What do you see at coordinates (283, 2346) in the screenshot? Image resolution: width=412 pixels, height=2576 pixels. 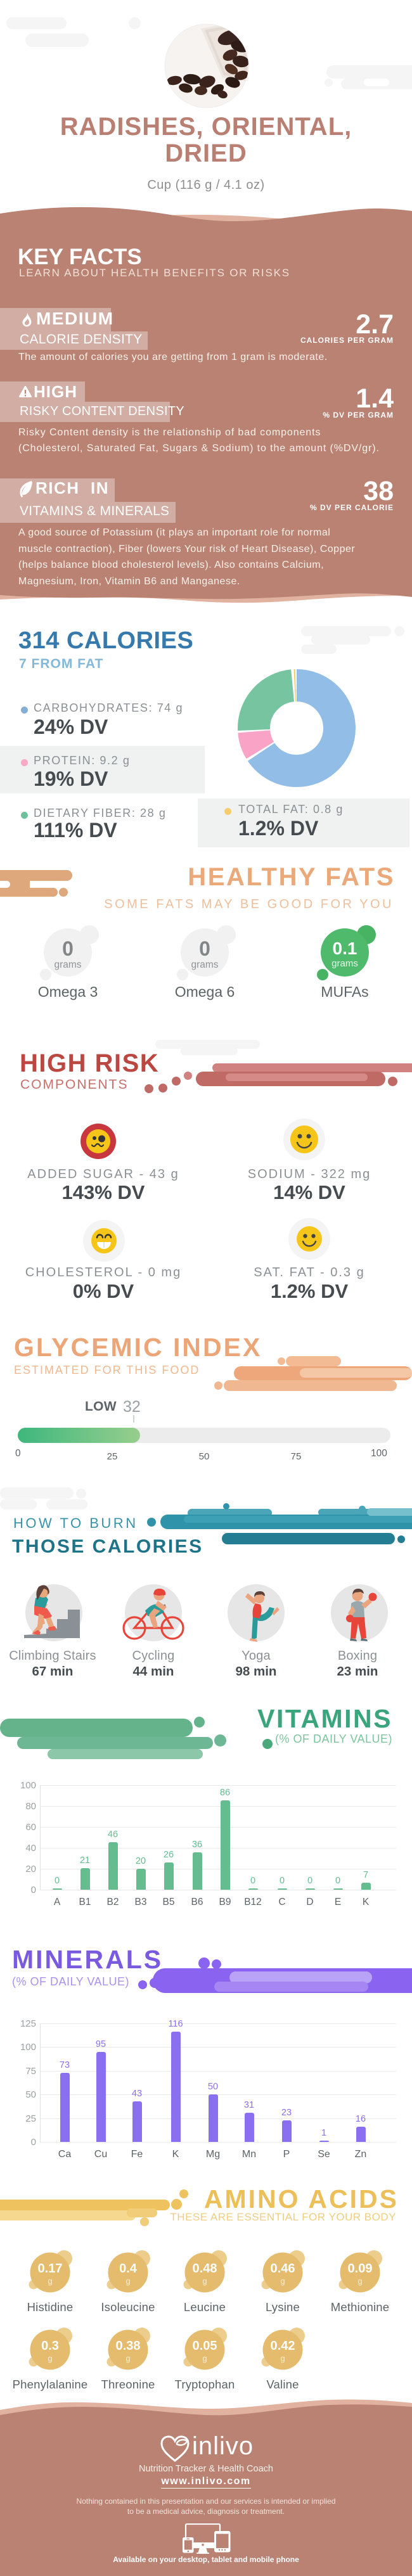 I see `svg-text: 0.42` at bounding box center [283, 2346].